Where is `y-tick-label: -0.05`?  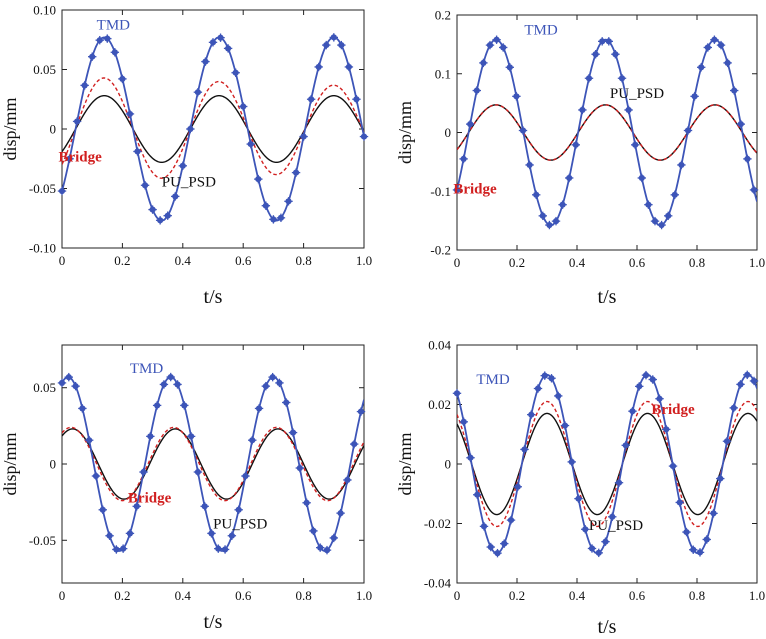 y-tick-label: -0.05 is located at coordinates (42, 540).